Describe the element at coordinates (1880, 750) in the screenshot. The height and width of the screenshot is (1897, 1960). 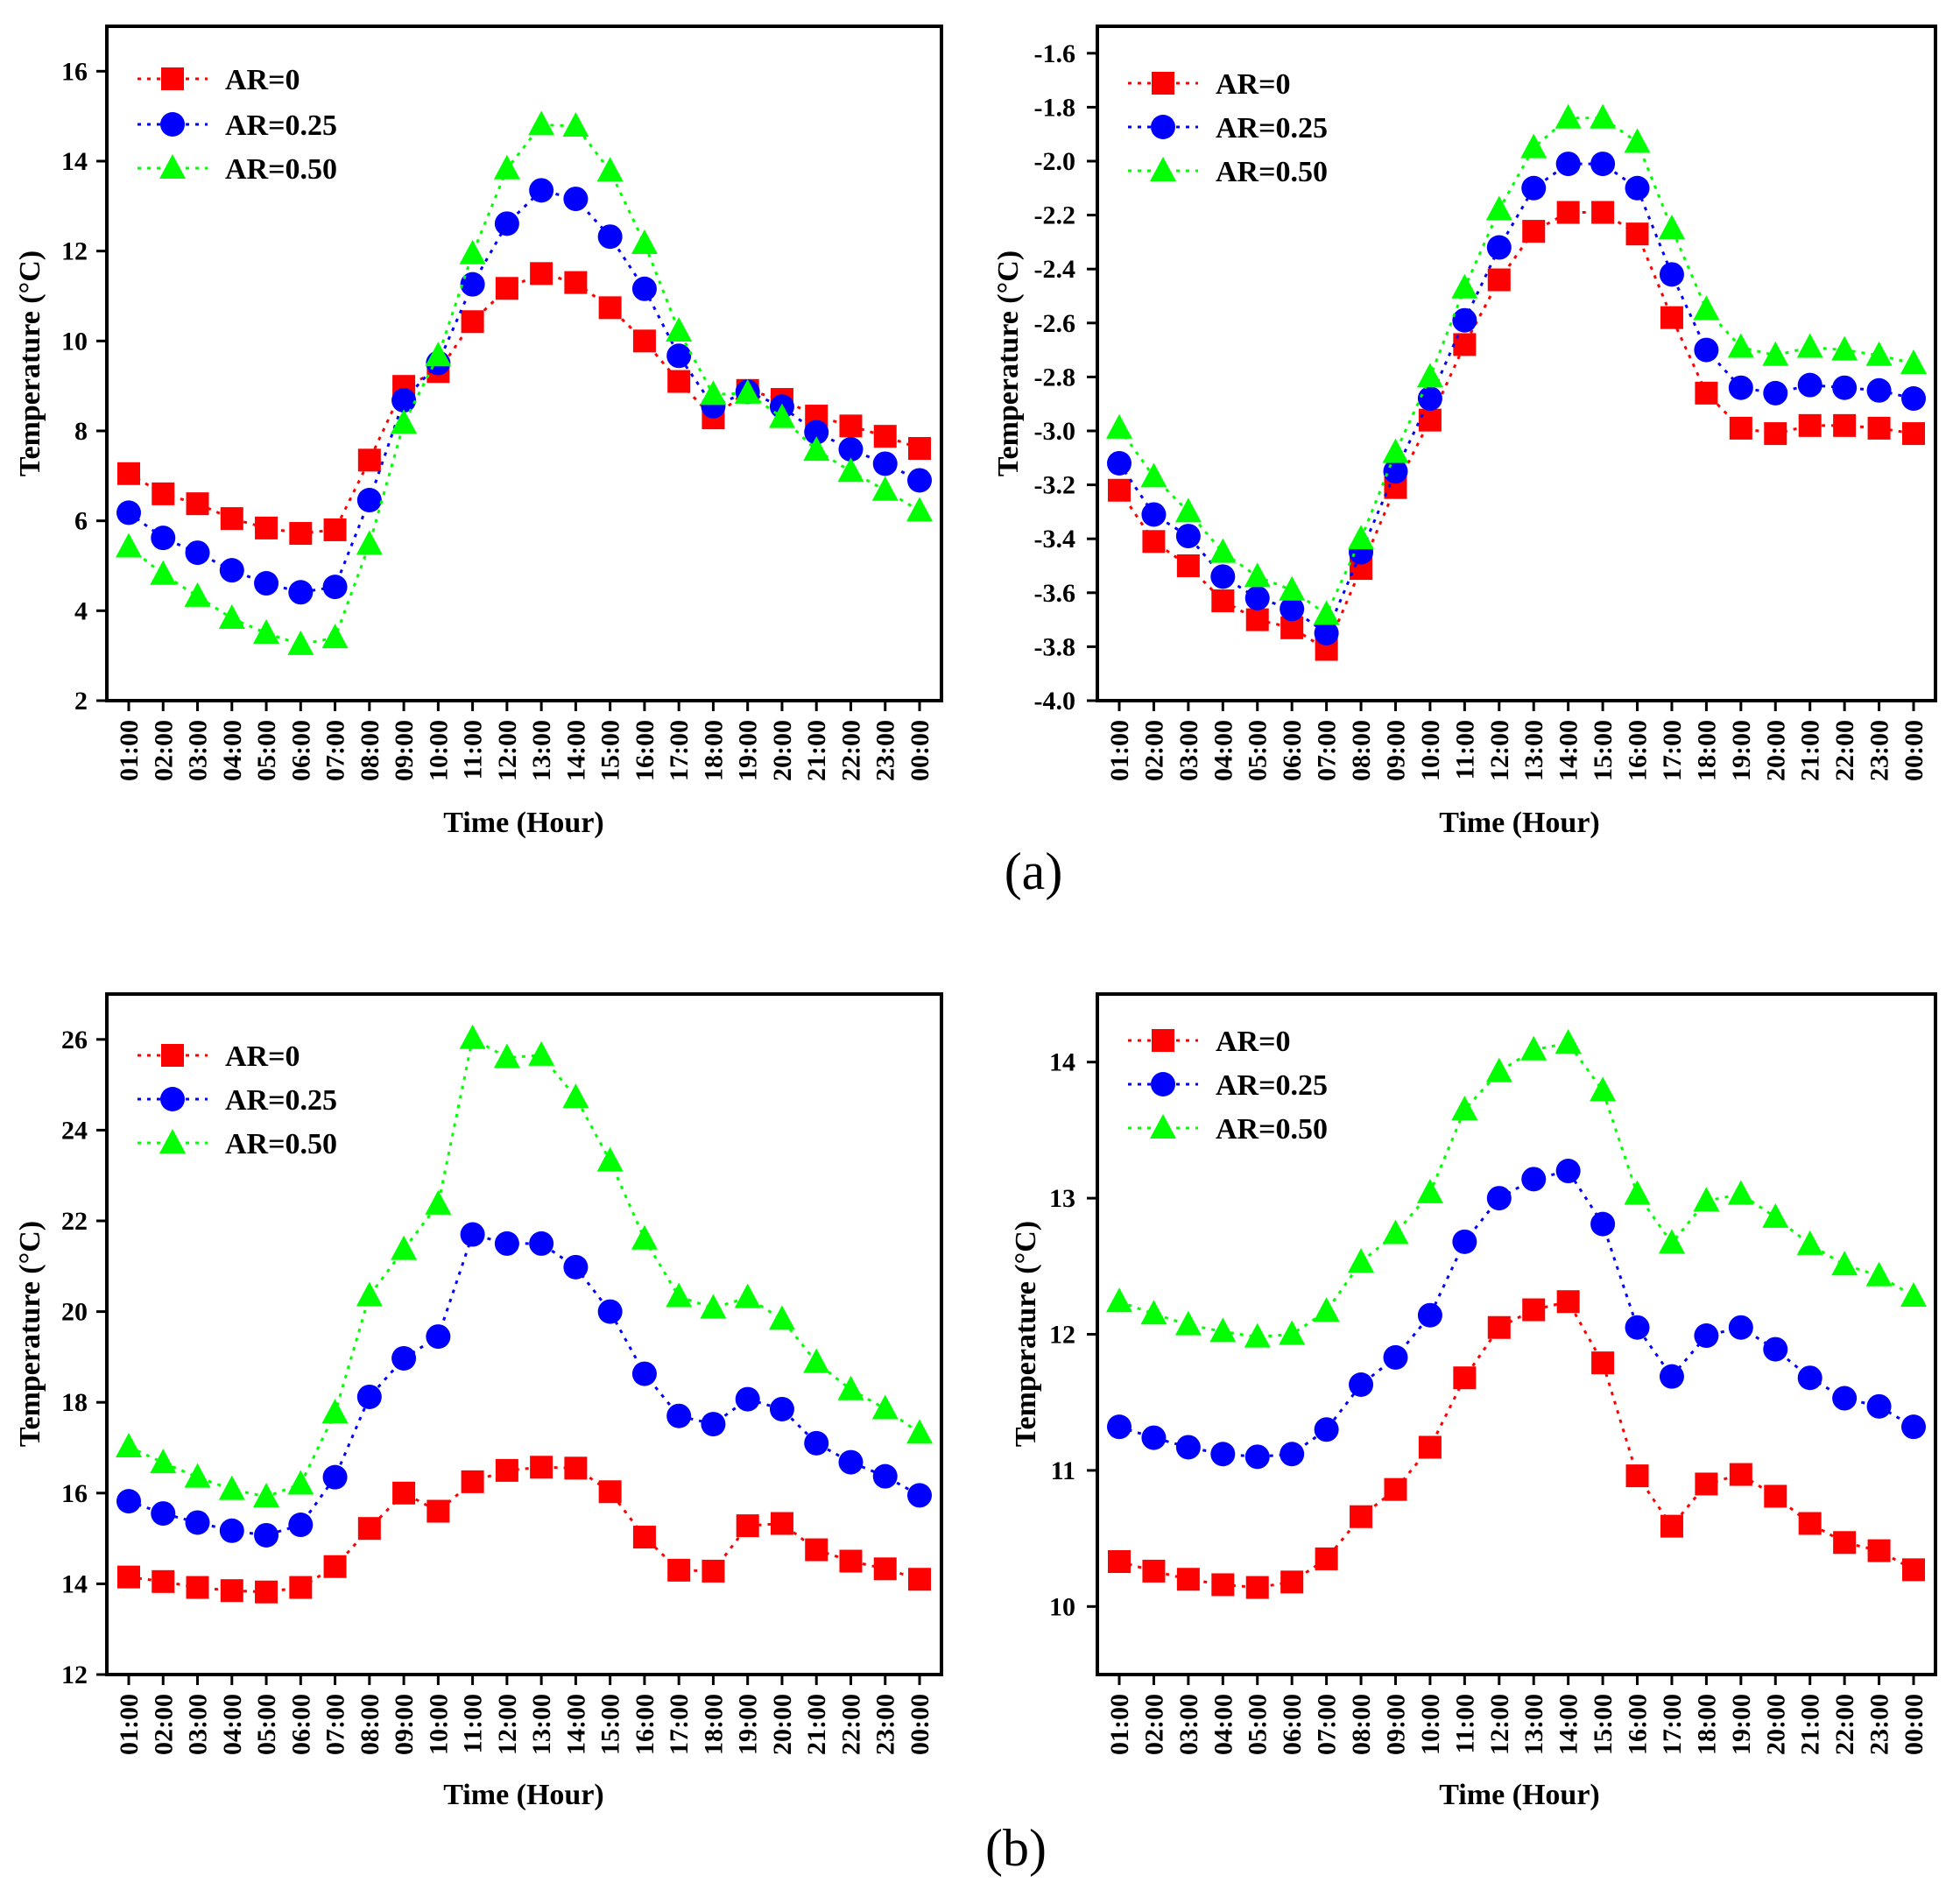
I see `x-tick-label: 23:00` at that location.